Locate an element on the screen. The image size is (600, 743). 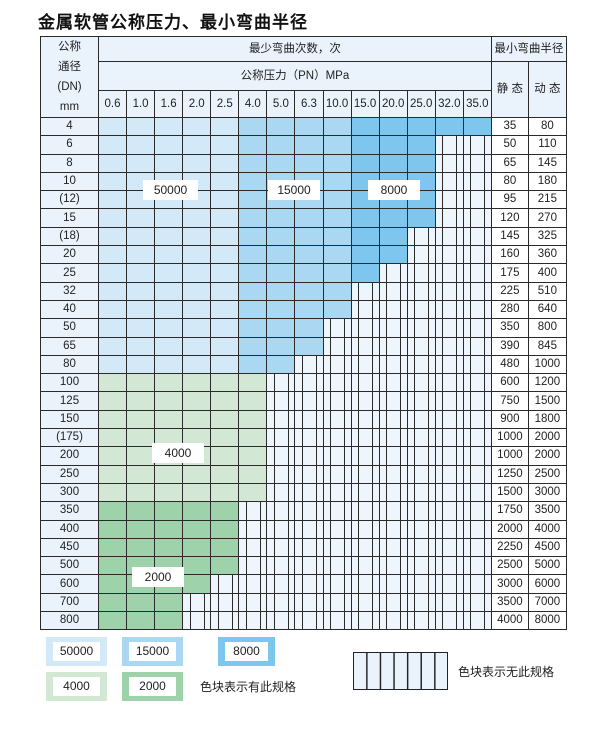
dynamic-radius-cell: 640 is located at coordinates (547, 309).